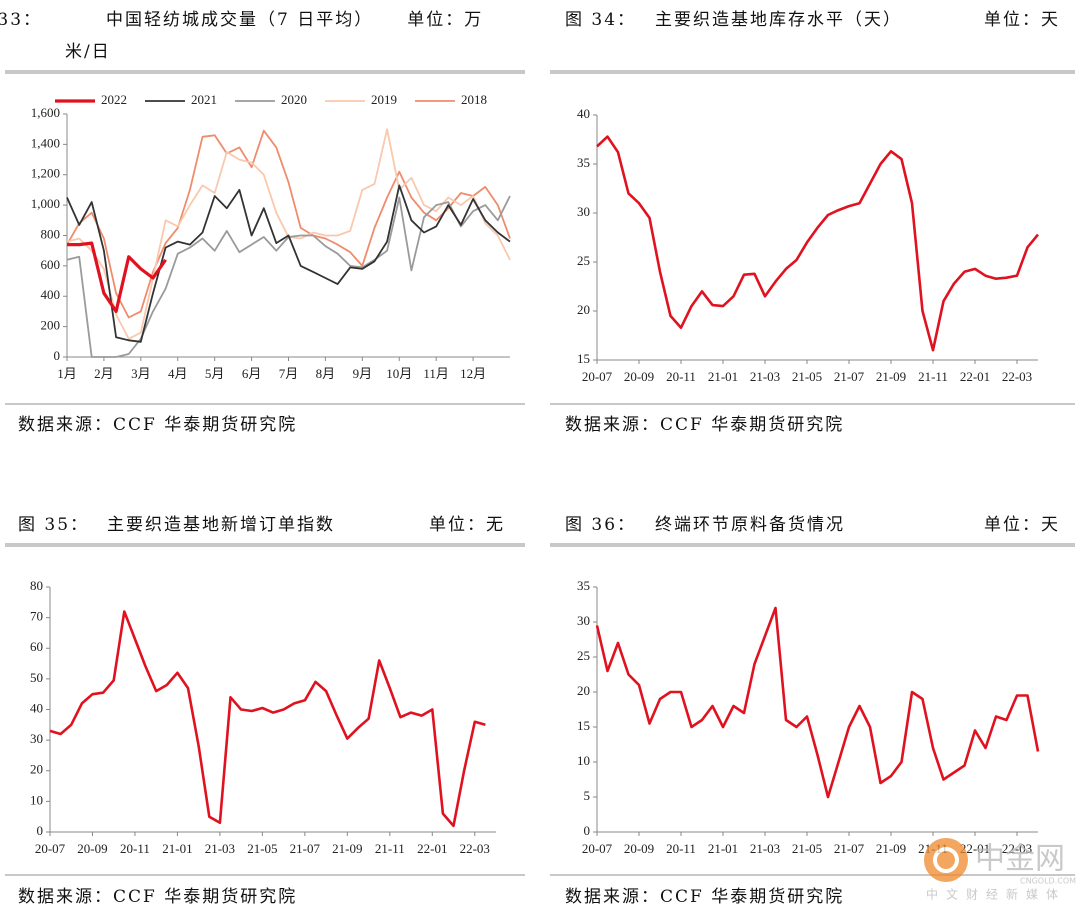 The width and height of the screenshot is (1080, 912). I want to click on x-tick-label: 4月, so click(178, 373).